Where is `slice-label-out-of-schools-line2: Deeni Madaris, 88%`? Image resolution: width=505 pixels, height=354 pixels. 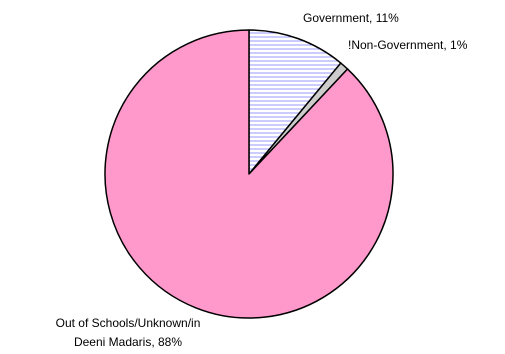 slice-label-out-of-schools-line2: Deeni Madaris, 88% is located at coordinates (128, 342).